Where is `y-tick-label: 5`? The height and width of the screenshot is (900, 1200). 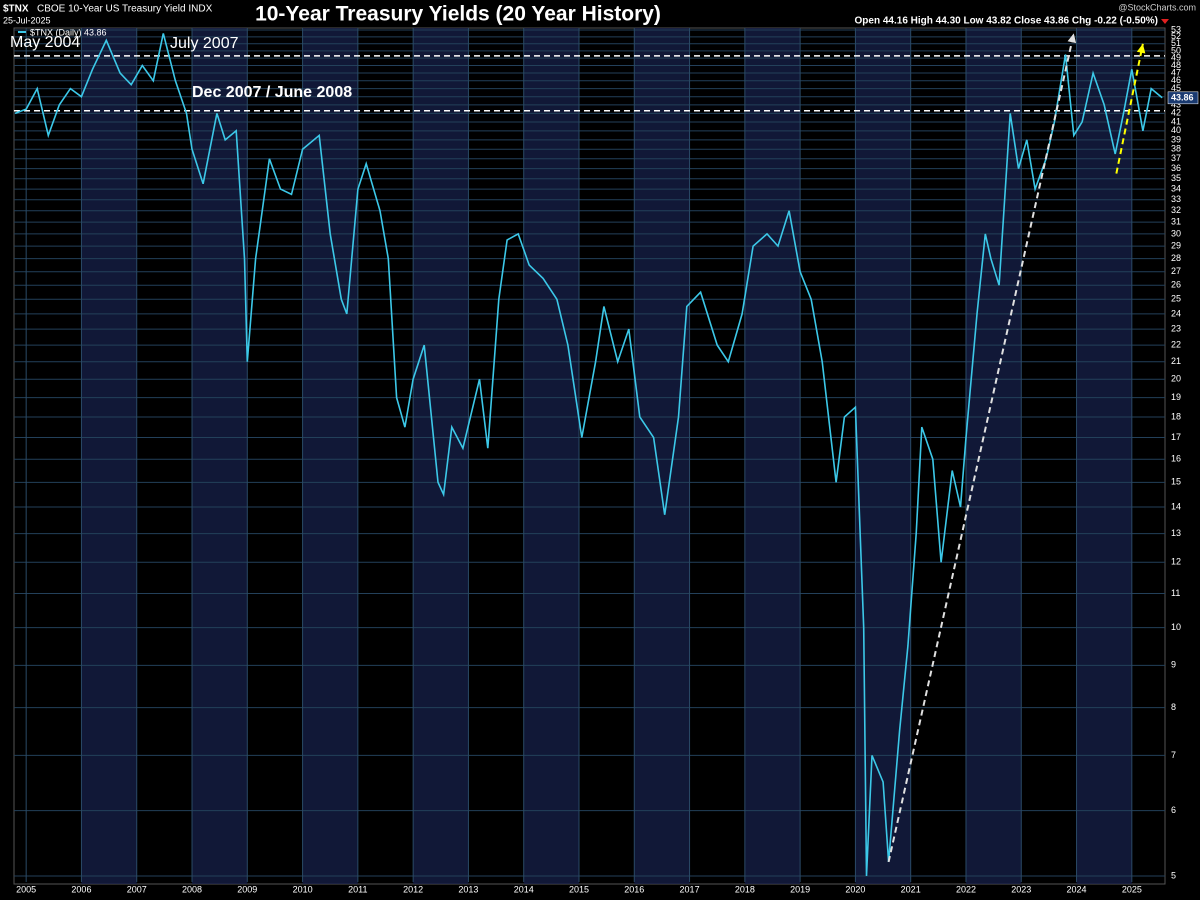
y-tick-label: 5 is located at coordinates (1173, 875).